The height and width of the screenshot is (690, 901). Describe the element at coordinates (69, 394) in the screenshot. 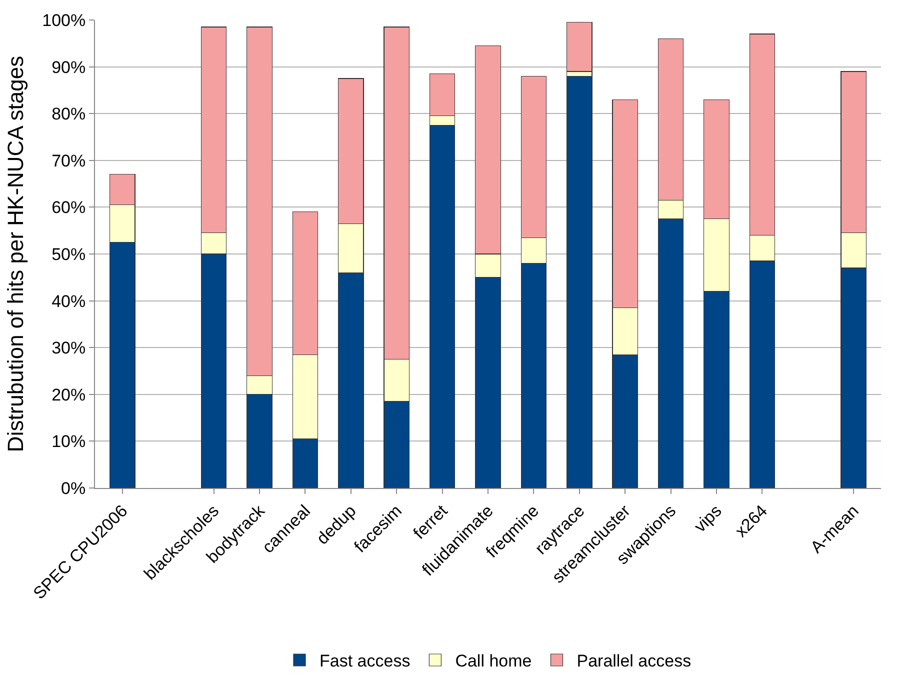

I see `y-tick-label: 20%` at that location.